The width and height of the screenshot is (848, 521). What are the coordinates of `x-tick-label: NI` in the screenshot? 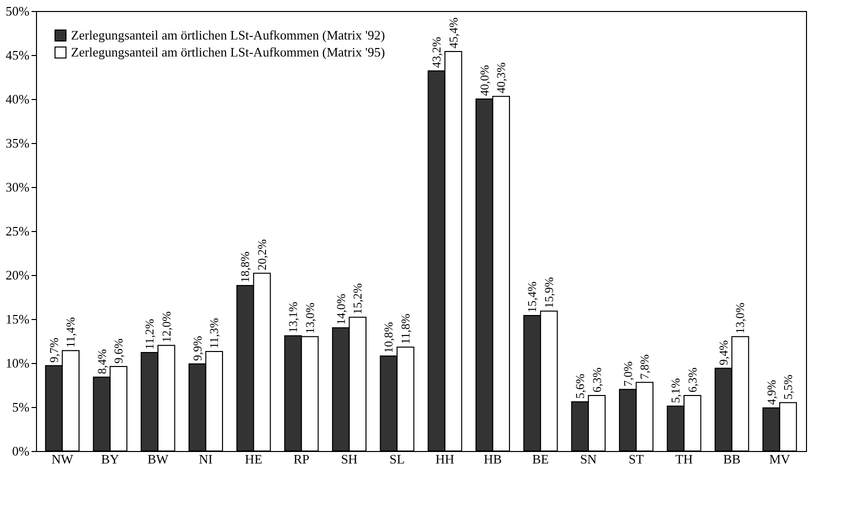 It's located at (205, 459).